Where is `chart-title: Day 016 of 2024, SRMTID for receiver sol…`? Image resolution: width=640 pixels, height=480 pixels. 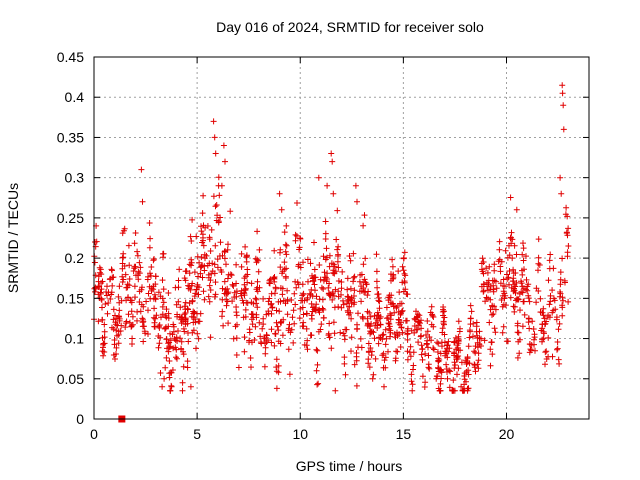
chart-title: Day 016 of 2024, SRMTID for receiver sol… is located at coordinates (350, 27).